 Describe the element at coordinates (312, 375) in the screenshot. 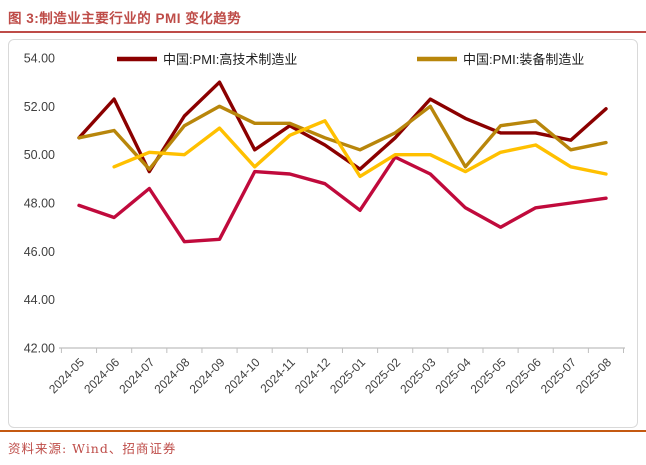

I see `x-tick-label: 2024-12` at that location.